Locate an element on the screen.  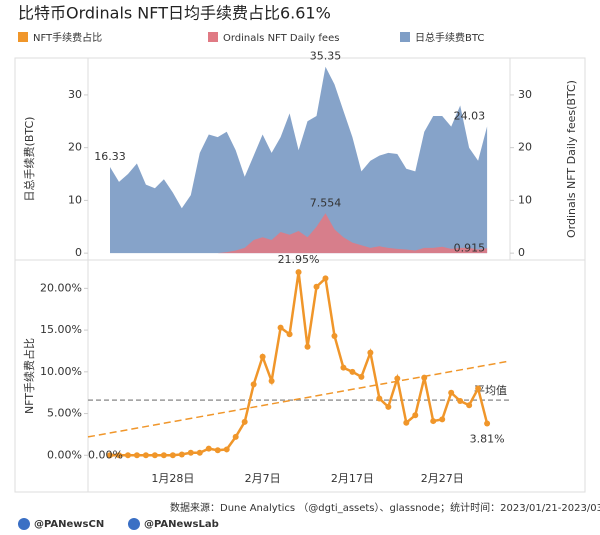
chart-title: 比特币Ordinals NFT日均手续费占比6.61% is located at coordinates (174, 13).